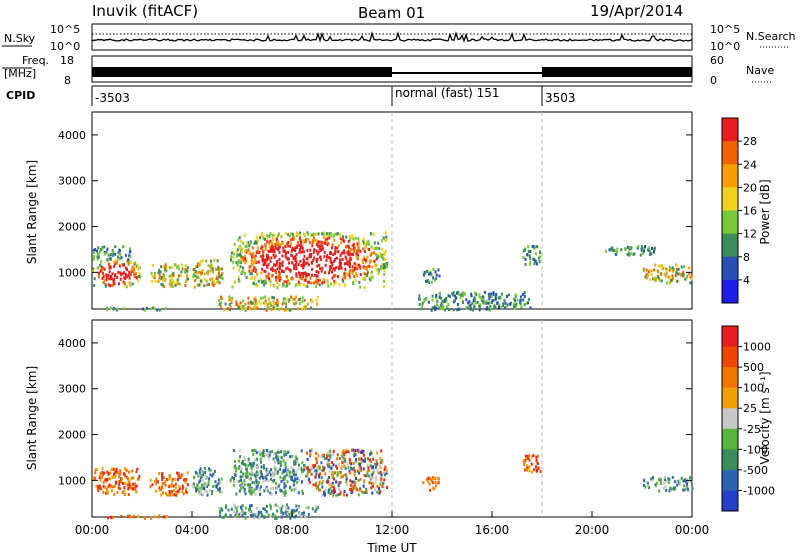 The height and width of the screenshot is (554, 800). Describe the element at coordinates (20, 95) in the screenshot. I see `cpid-label: CPID` at that location.